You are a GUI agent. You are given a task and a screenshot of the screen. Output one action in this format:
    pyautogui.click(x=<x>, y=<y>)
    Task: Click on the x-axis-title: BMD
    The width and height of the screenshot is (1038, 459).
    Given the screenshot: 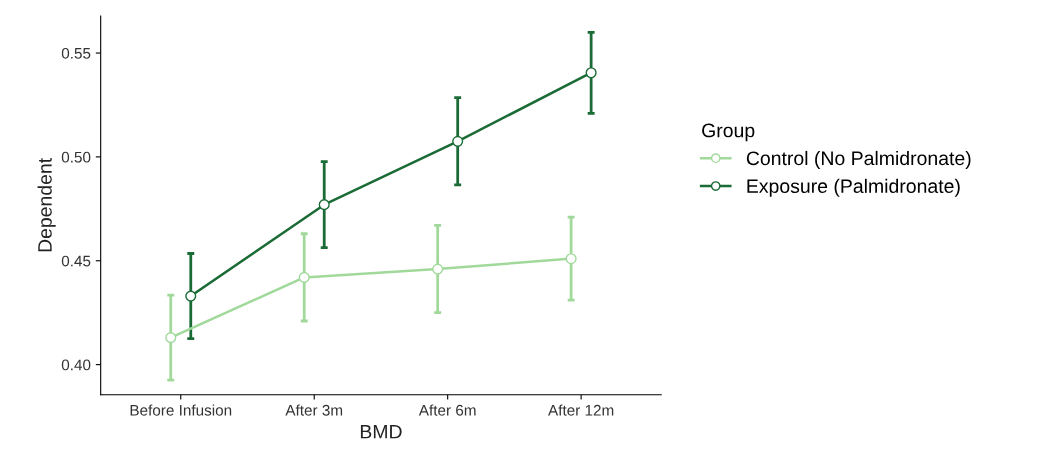 What is the action you would take?
    pyautogui.click(x=381, y=431)
    